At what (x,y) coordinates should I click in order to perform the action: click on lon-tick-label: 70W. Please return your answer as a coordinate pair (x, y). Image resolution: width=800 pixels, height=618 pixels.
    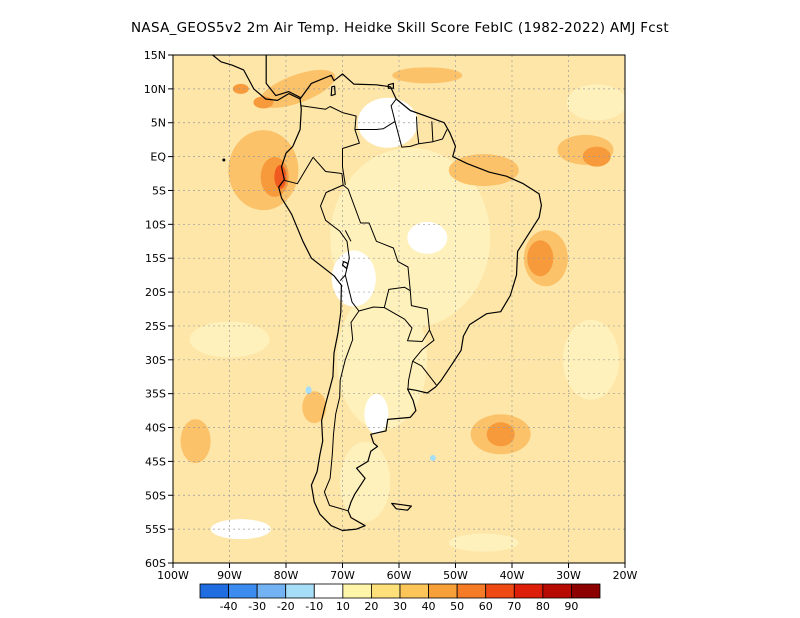
    Looking at the image, I should click on (342, 575).